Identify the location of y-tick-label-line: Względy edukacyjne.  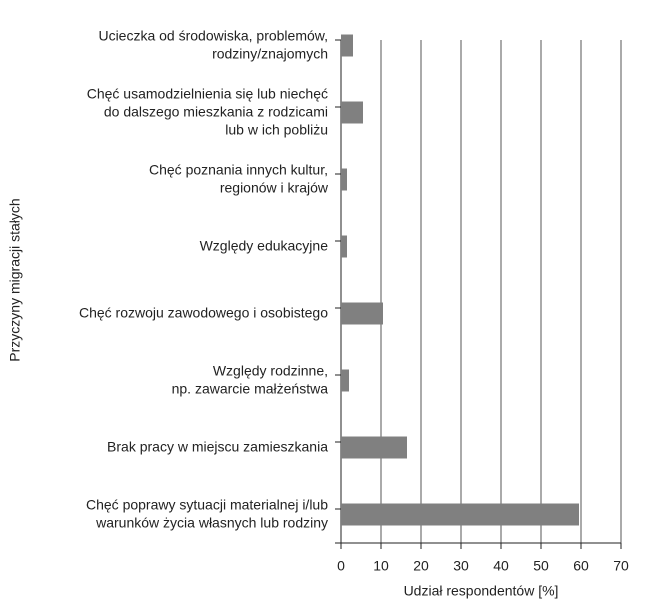
(264, 245).